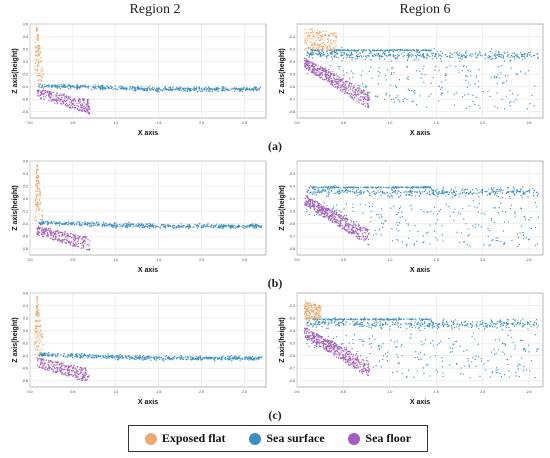  What do you see at coordinates (25, 381) in the screenshot?
I see `y-tick-label: -0.8` at bounding box center [25, 381].